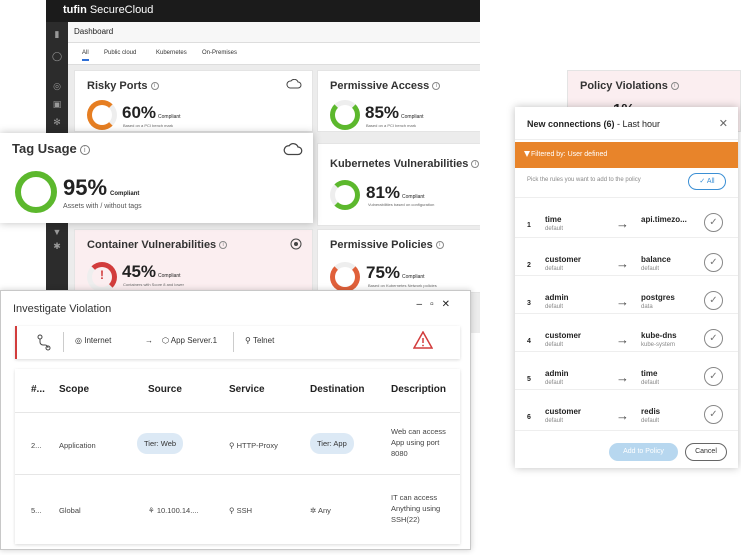  What do you see at coordinates (707, 181) in the screenshot?
I see `select-all-button: ✓ All` at bounding box center [707, 181].